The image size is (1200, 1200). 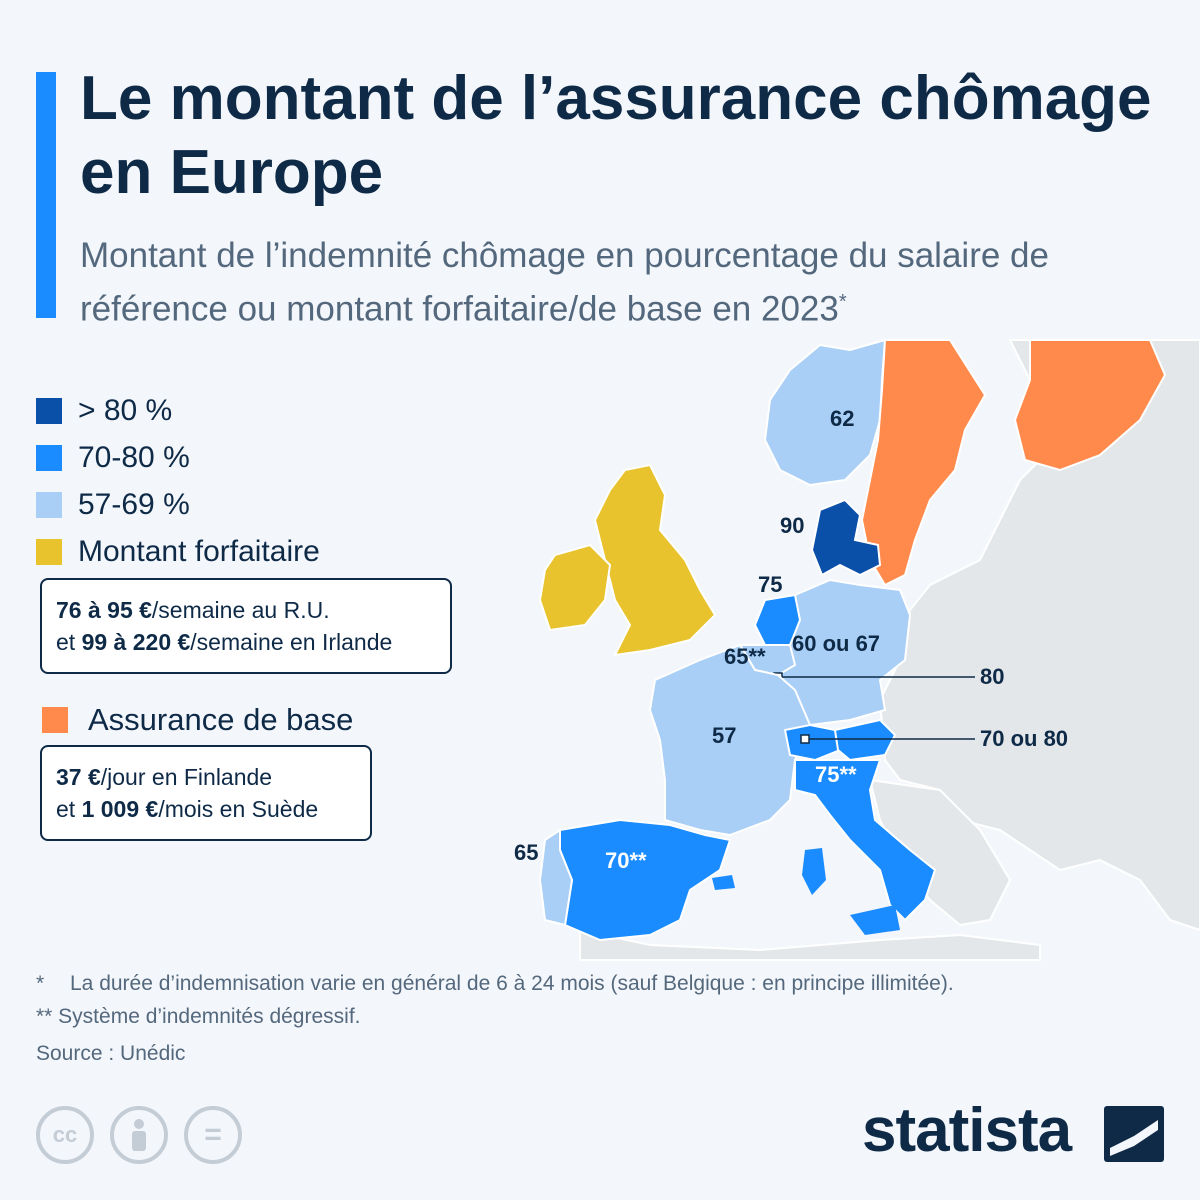 What do you see at coordinates (923, 463) in the screenshot?
I see `sweden-shape` at bounding box center [923, 463].